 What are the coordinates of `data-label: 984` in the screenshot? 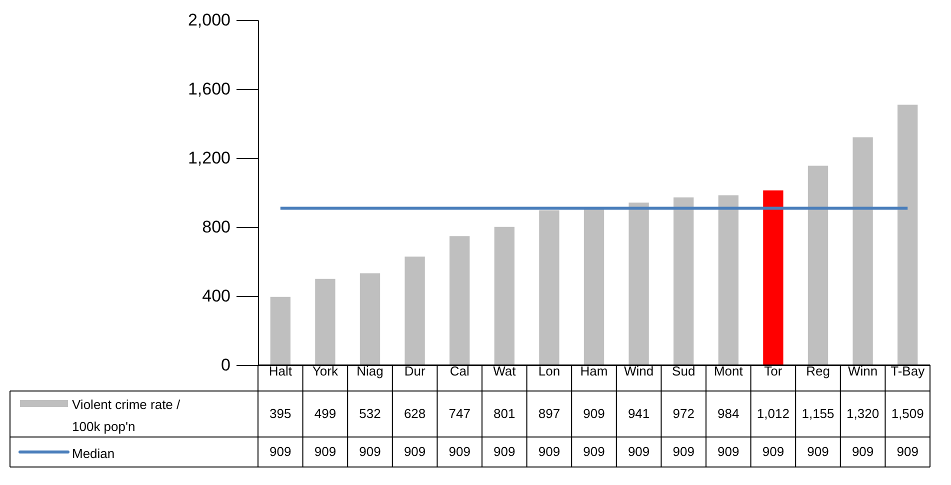 It's located at (729, 413).